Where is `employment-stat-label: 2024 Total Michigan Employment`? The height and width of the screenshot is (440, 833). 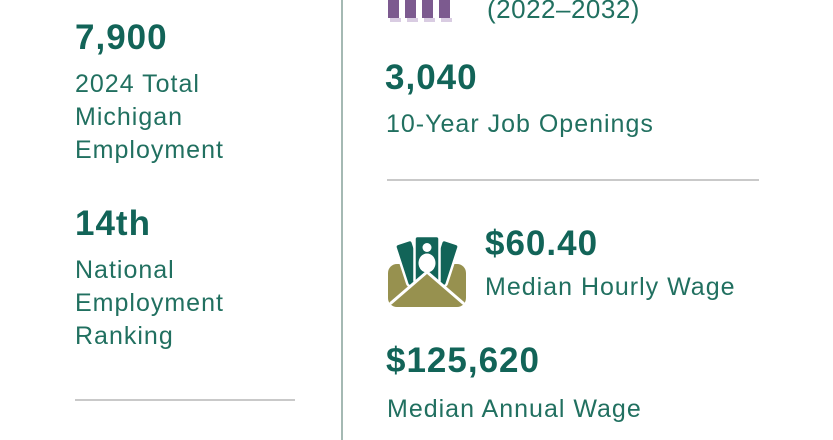 employment-stat-label: 2024 Total Michigan Employment is located at coordinates (149, 117).